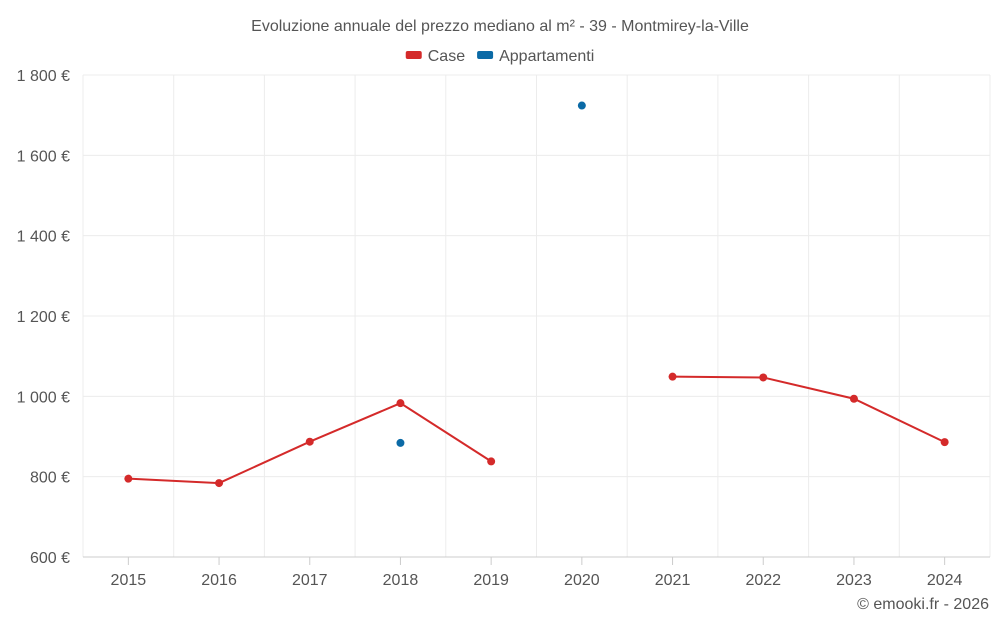 The image size is (1000, 625). I want to click on y-tick-label: 1 000 €, so click(43, 397).